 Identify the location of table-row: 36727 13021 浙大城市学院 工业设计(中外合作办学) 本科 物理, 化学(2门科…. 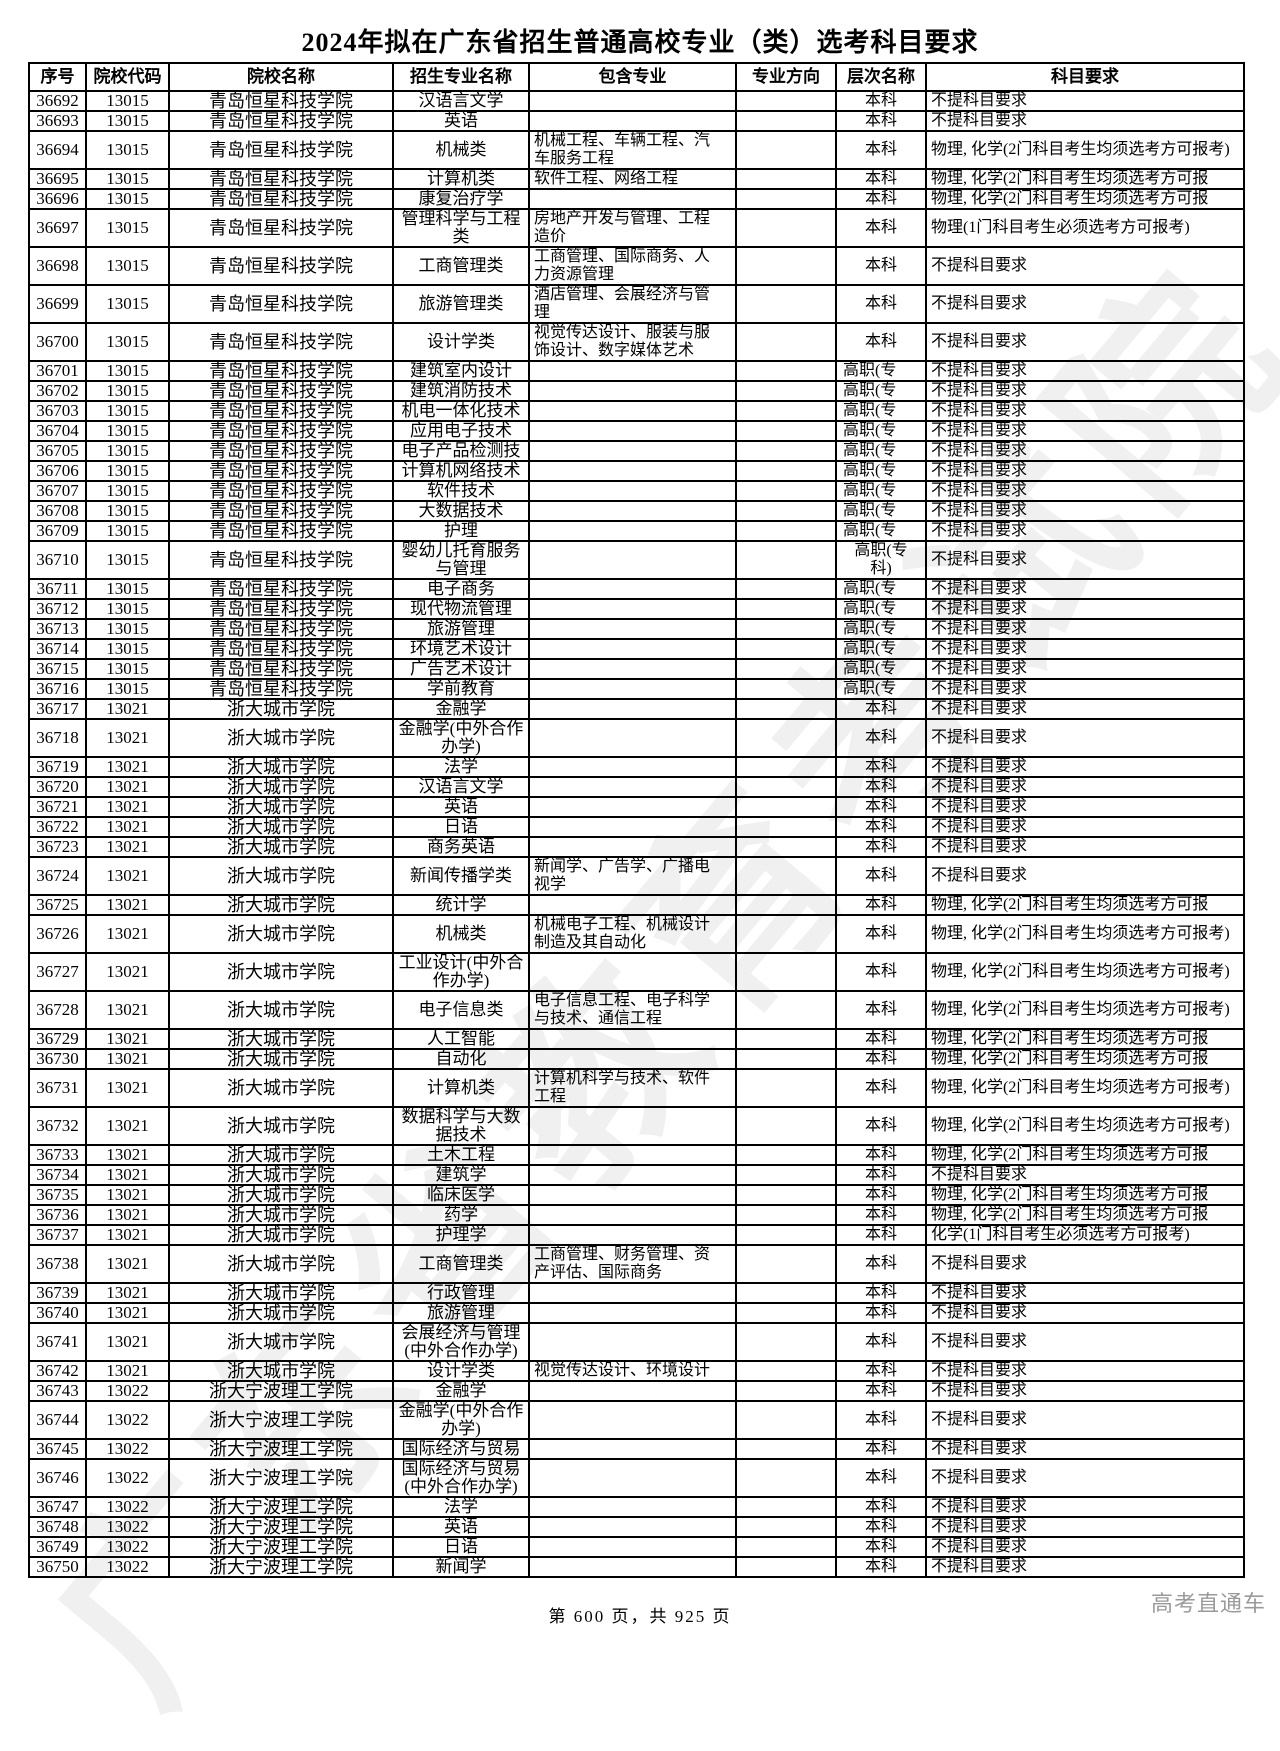
(636, 972).